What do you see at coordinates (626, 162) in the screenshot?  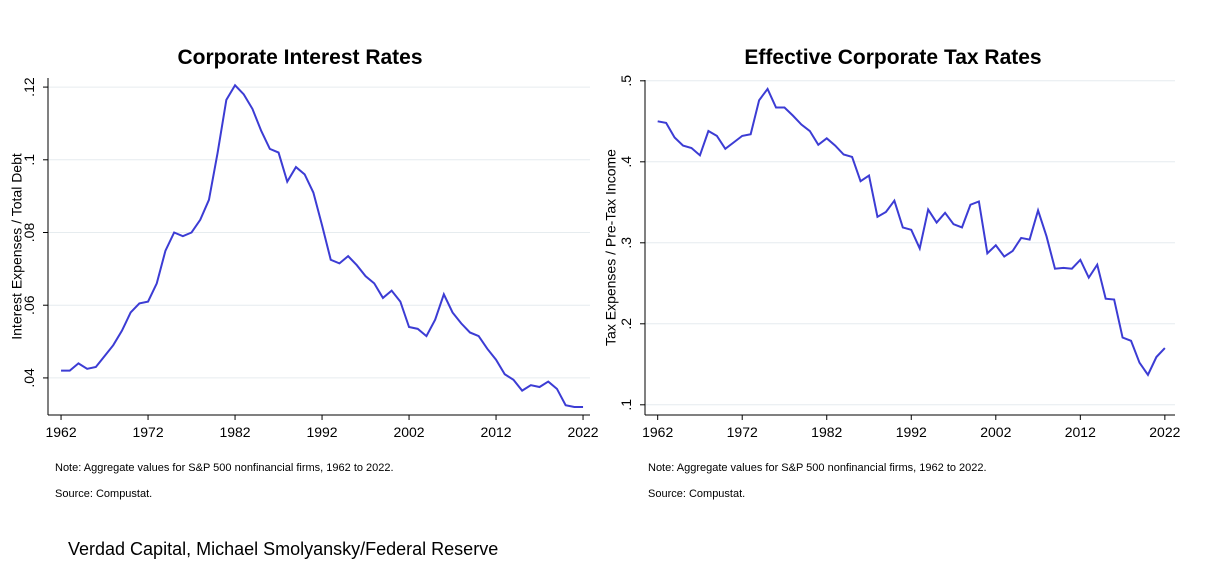 I see `y-tick-label: .4` at bounding box center [626, 162].